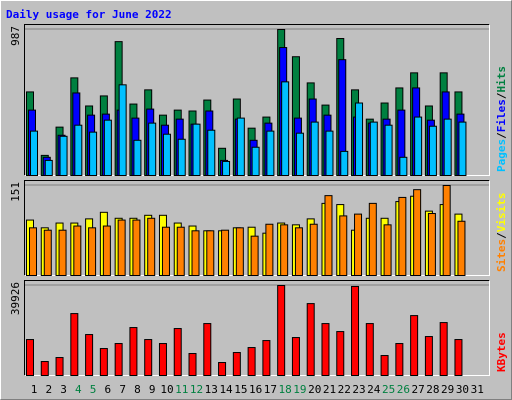 The width and height of the screenshot is (512, 400). I want to click on x-tick-label: 4, so click(78, 389).